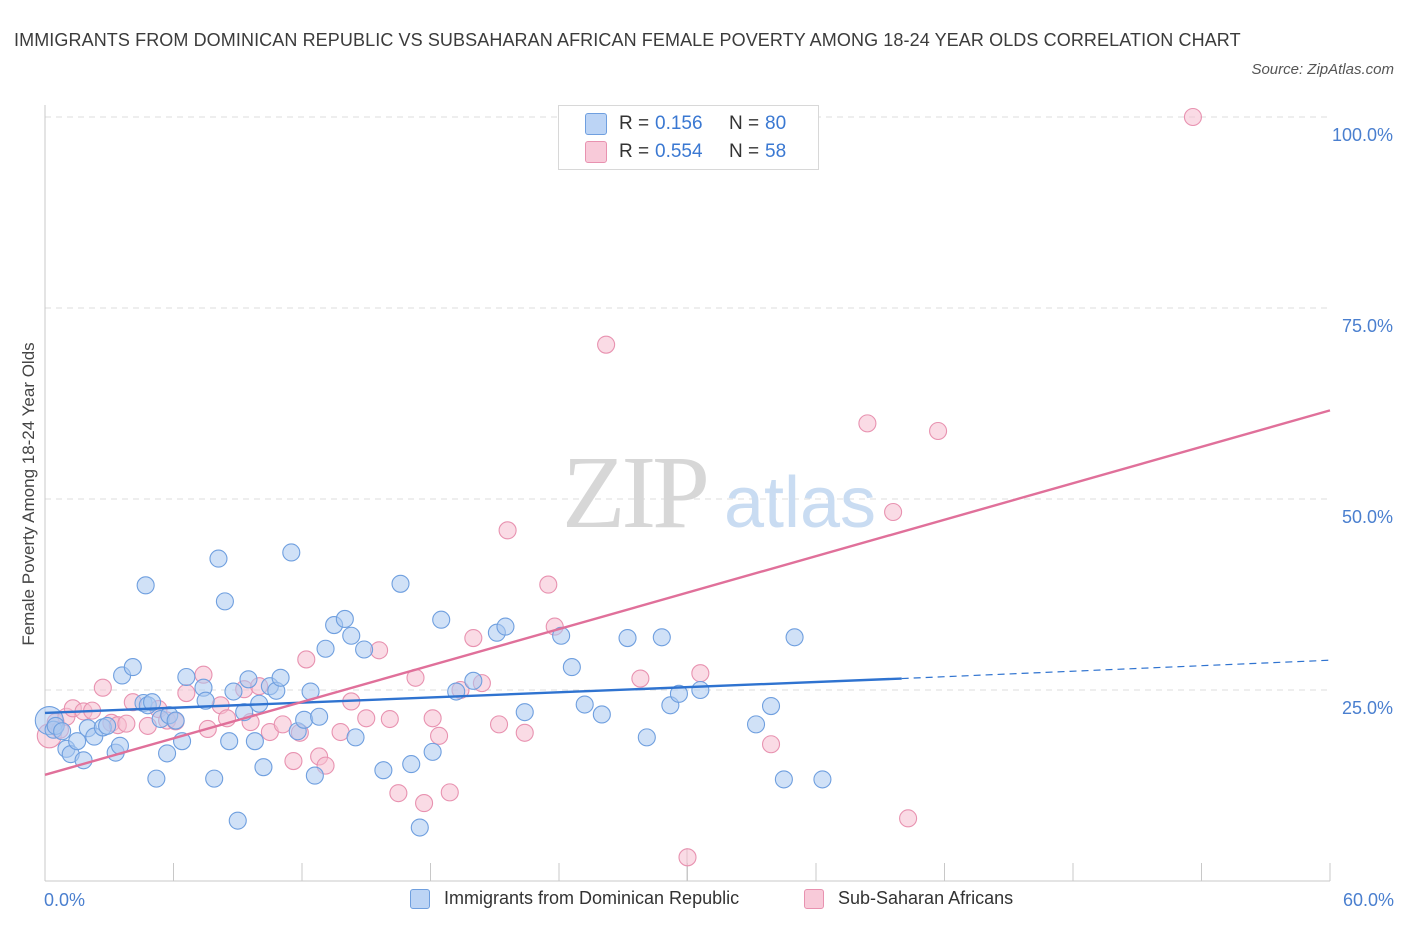 The width and height of the screenshot is (1406, 930). I want to click on legend-r-value: 0.554, so click(679, 151).